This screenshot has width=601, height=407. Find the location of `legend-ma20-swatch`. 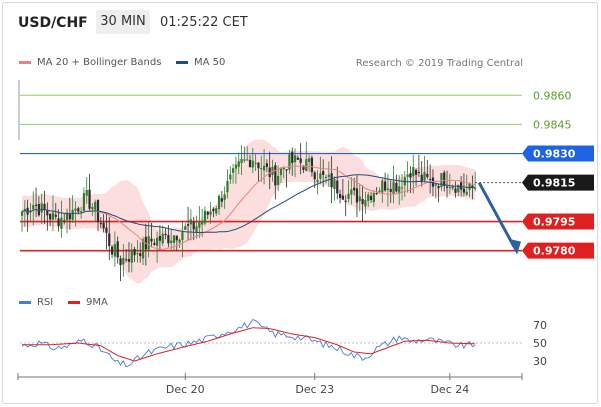

legend-ma20-swatch is located at coordinates (25, 62).